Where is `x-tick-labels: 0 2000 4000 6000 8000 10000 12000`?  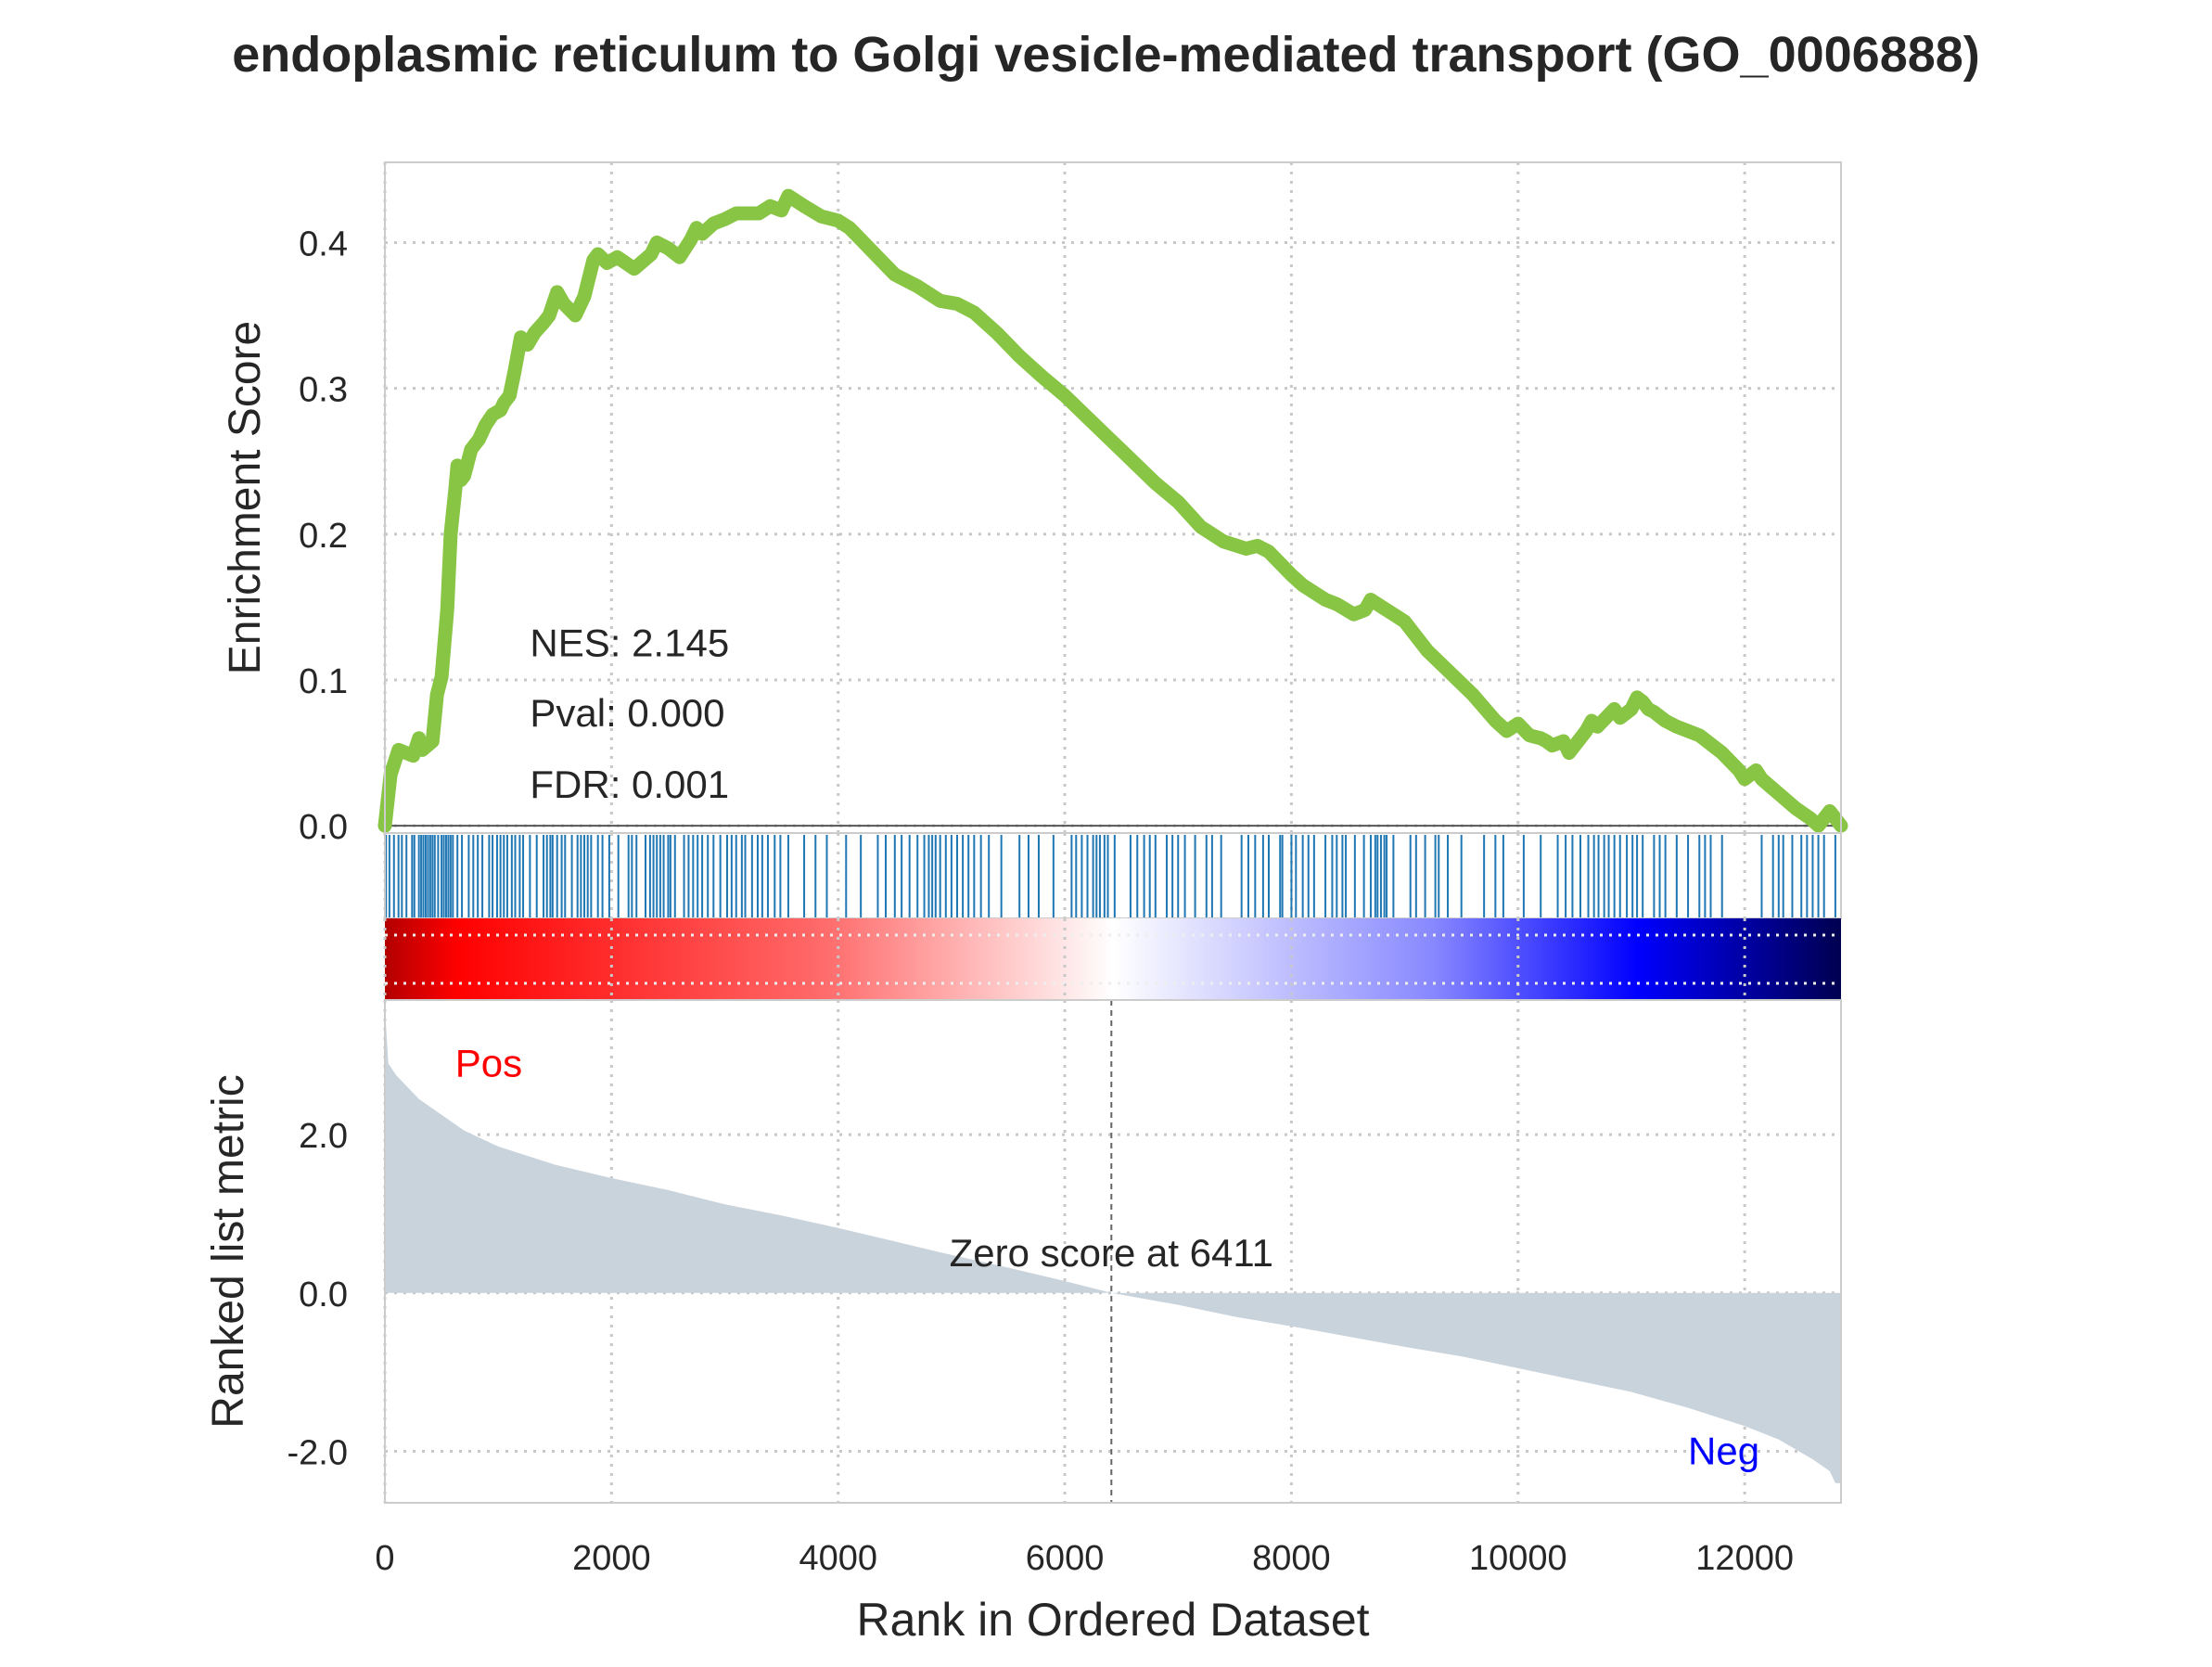
x-tick-labels: 0 2000 4000 6000 8000 10000 12000 is located at coordinates (1084, 1558).